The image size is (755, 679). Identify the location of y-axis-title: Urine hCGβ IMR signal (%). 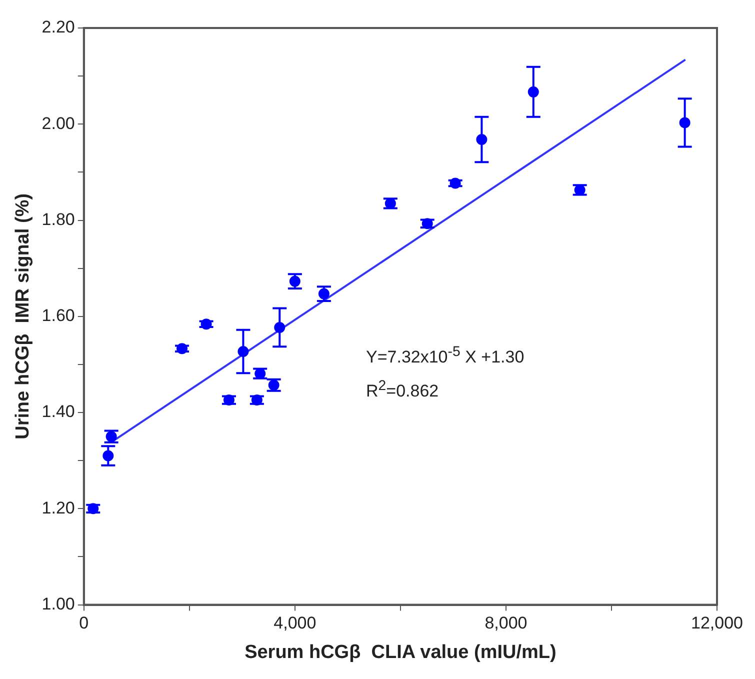
(23, 316).